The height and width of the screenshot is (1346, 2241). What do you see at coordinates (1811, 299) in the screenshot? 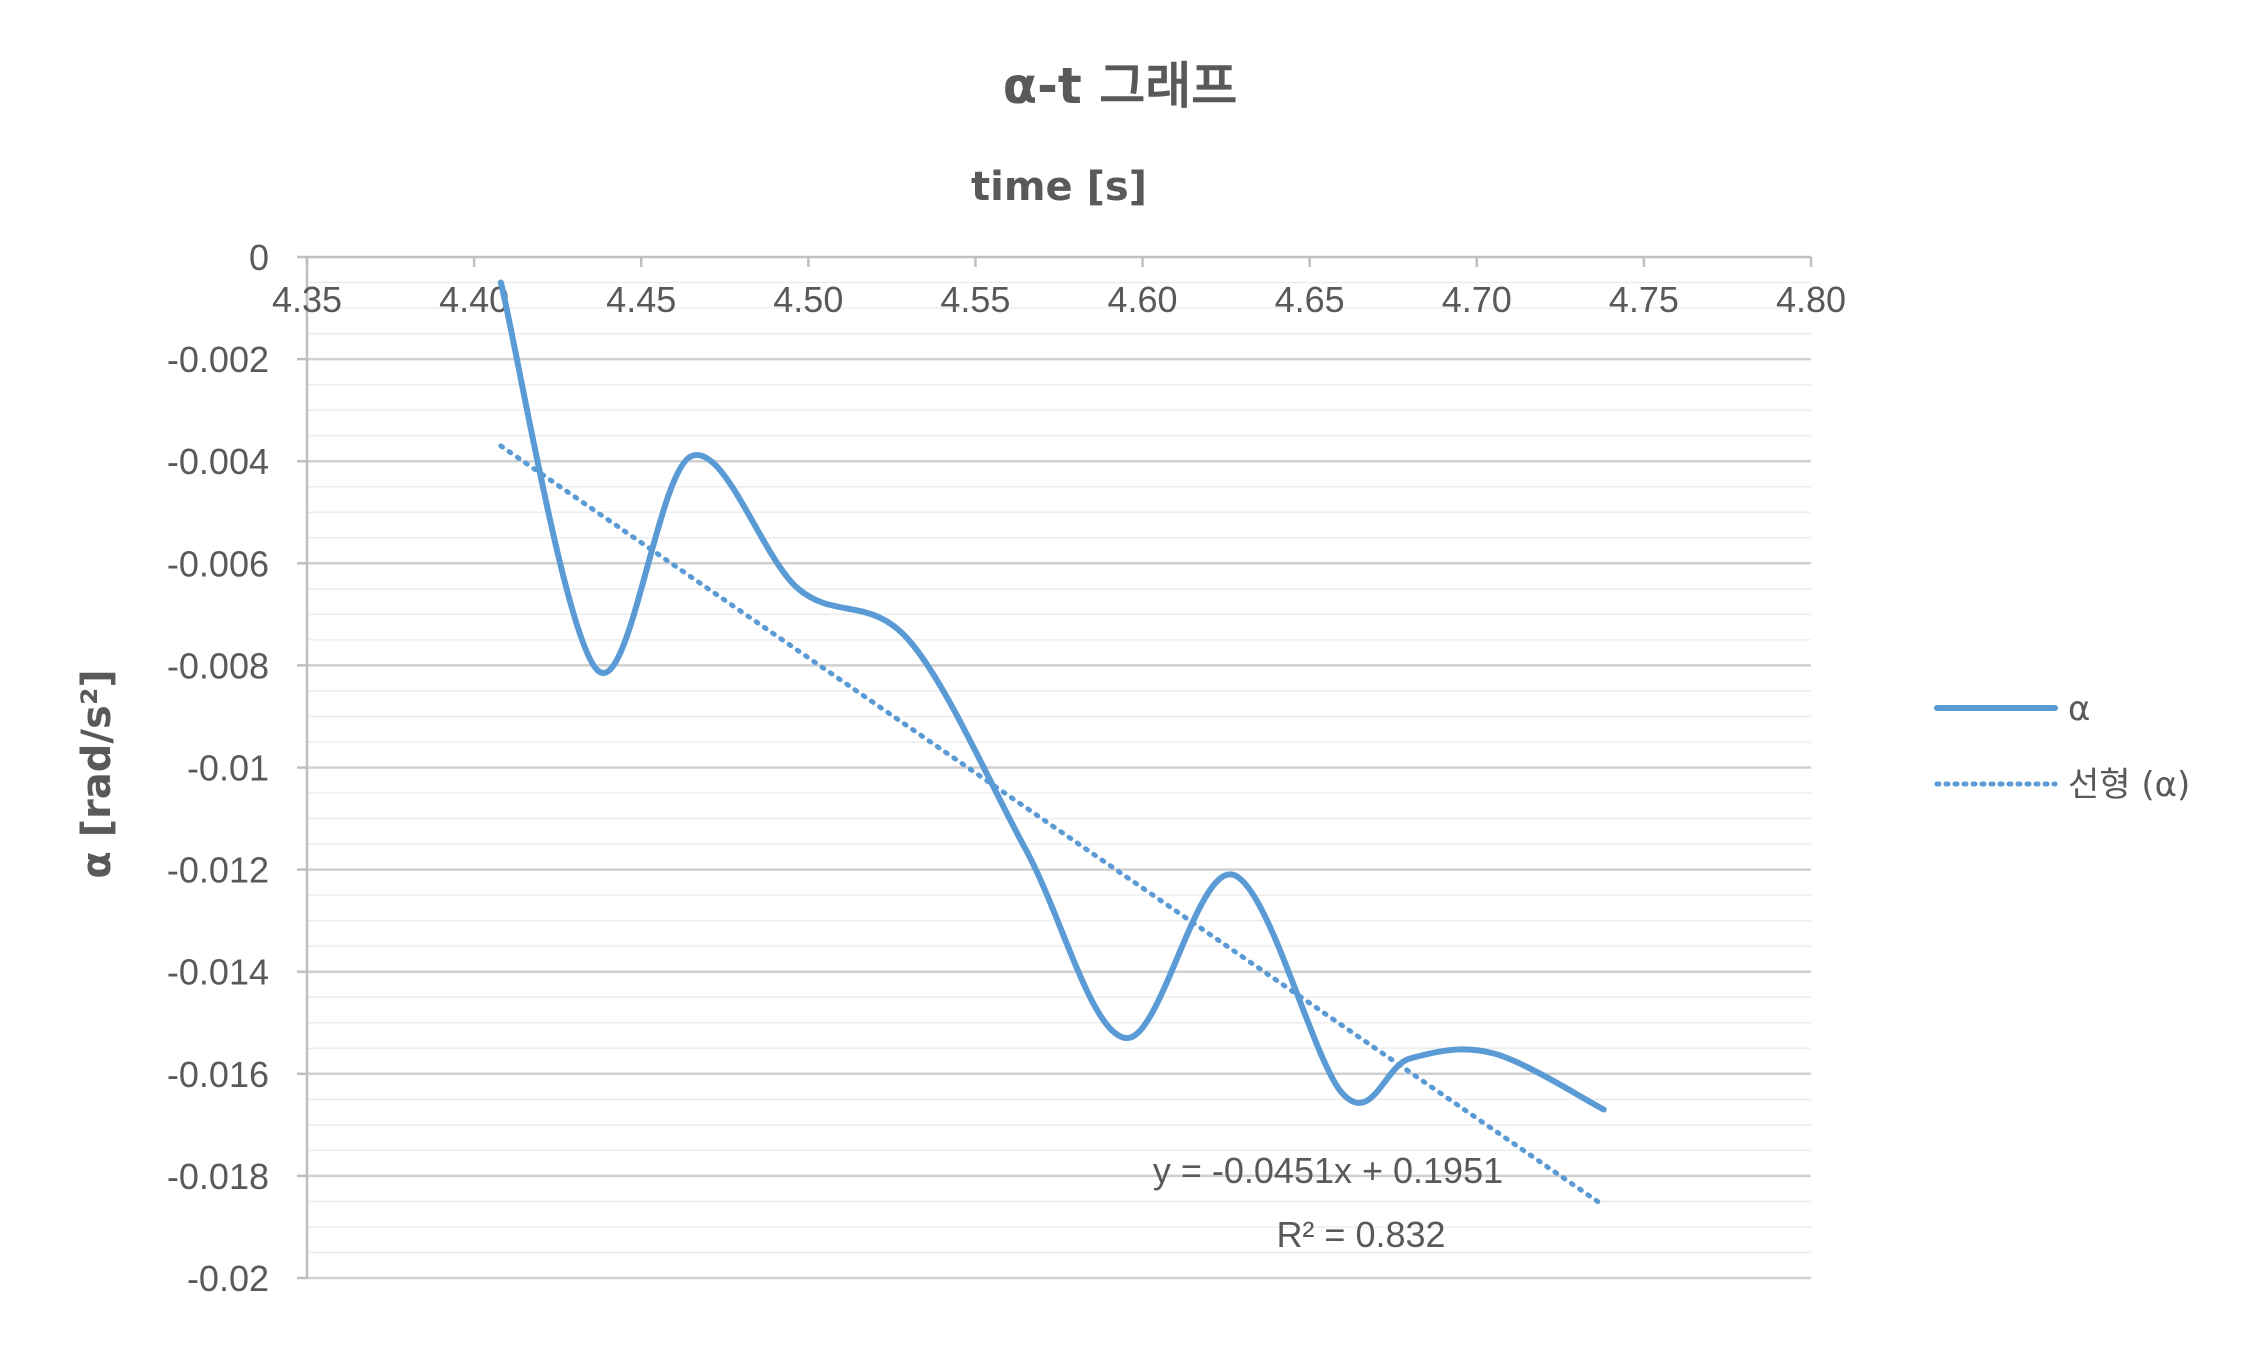
I see `x-tick-label: 4.80` at bounding box center [1811, 299].